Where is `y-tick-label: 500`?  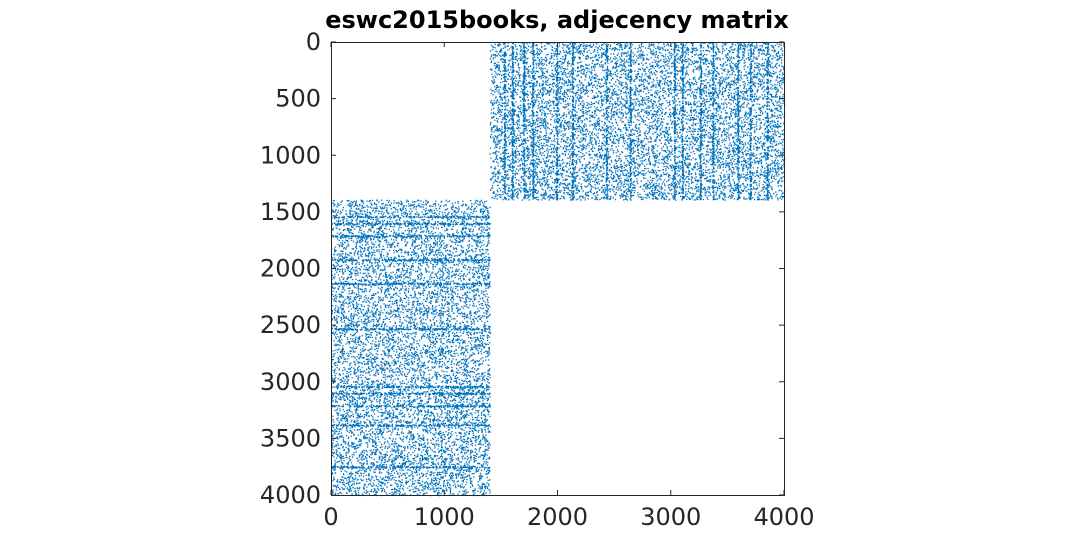
y-tick-label: 500 is located at coordinates (298, 99).